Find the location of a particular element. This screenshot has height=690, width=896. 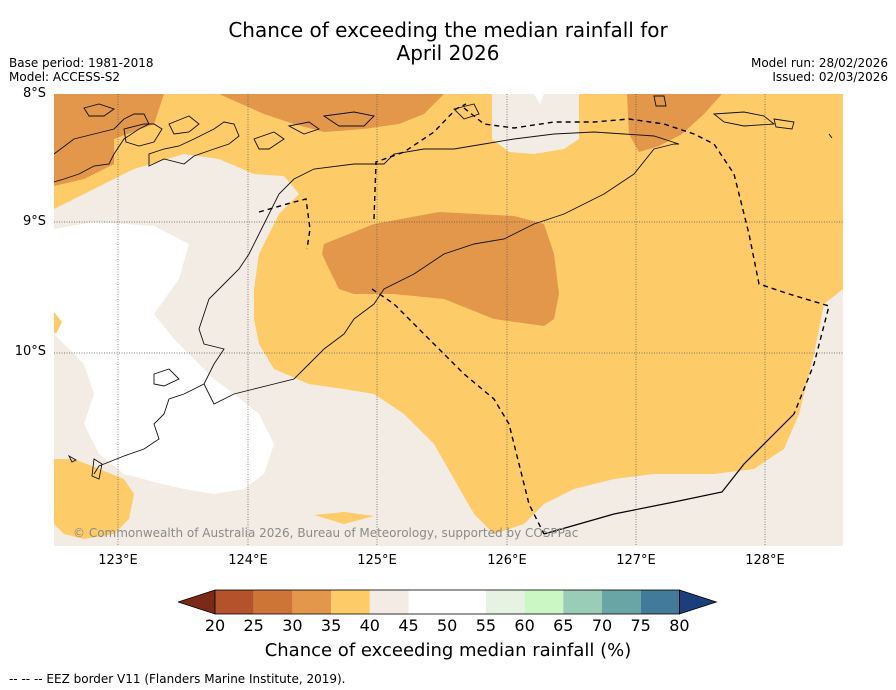

lat-label-9s: 9°S is located at coordinates (34, 221).